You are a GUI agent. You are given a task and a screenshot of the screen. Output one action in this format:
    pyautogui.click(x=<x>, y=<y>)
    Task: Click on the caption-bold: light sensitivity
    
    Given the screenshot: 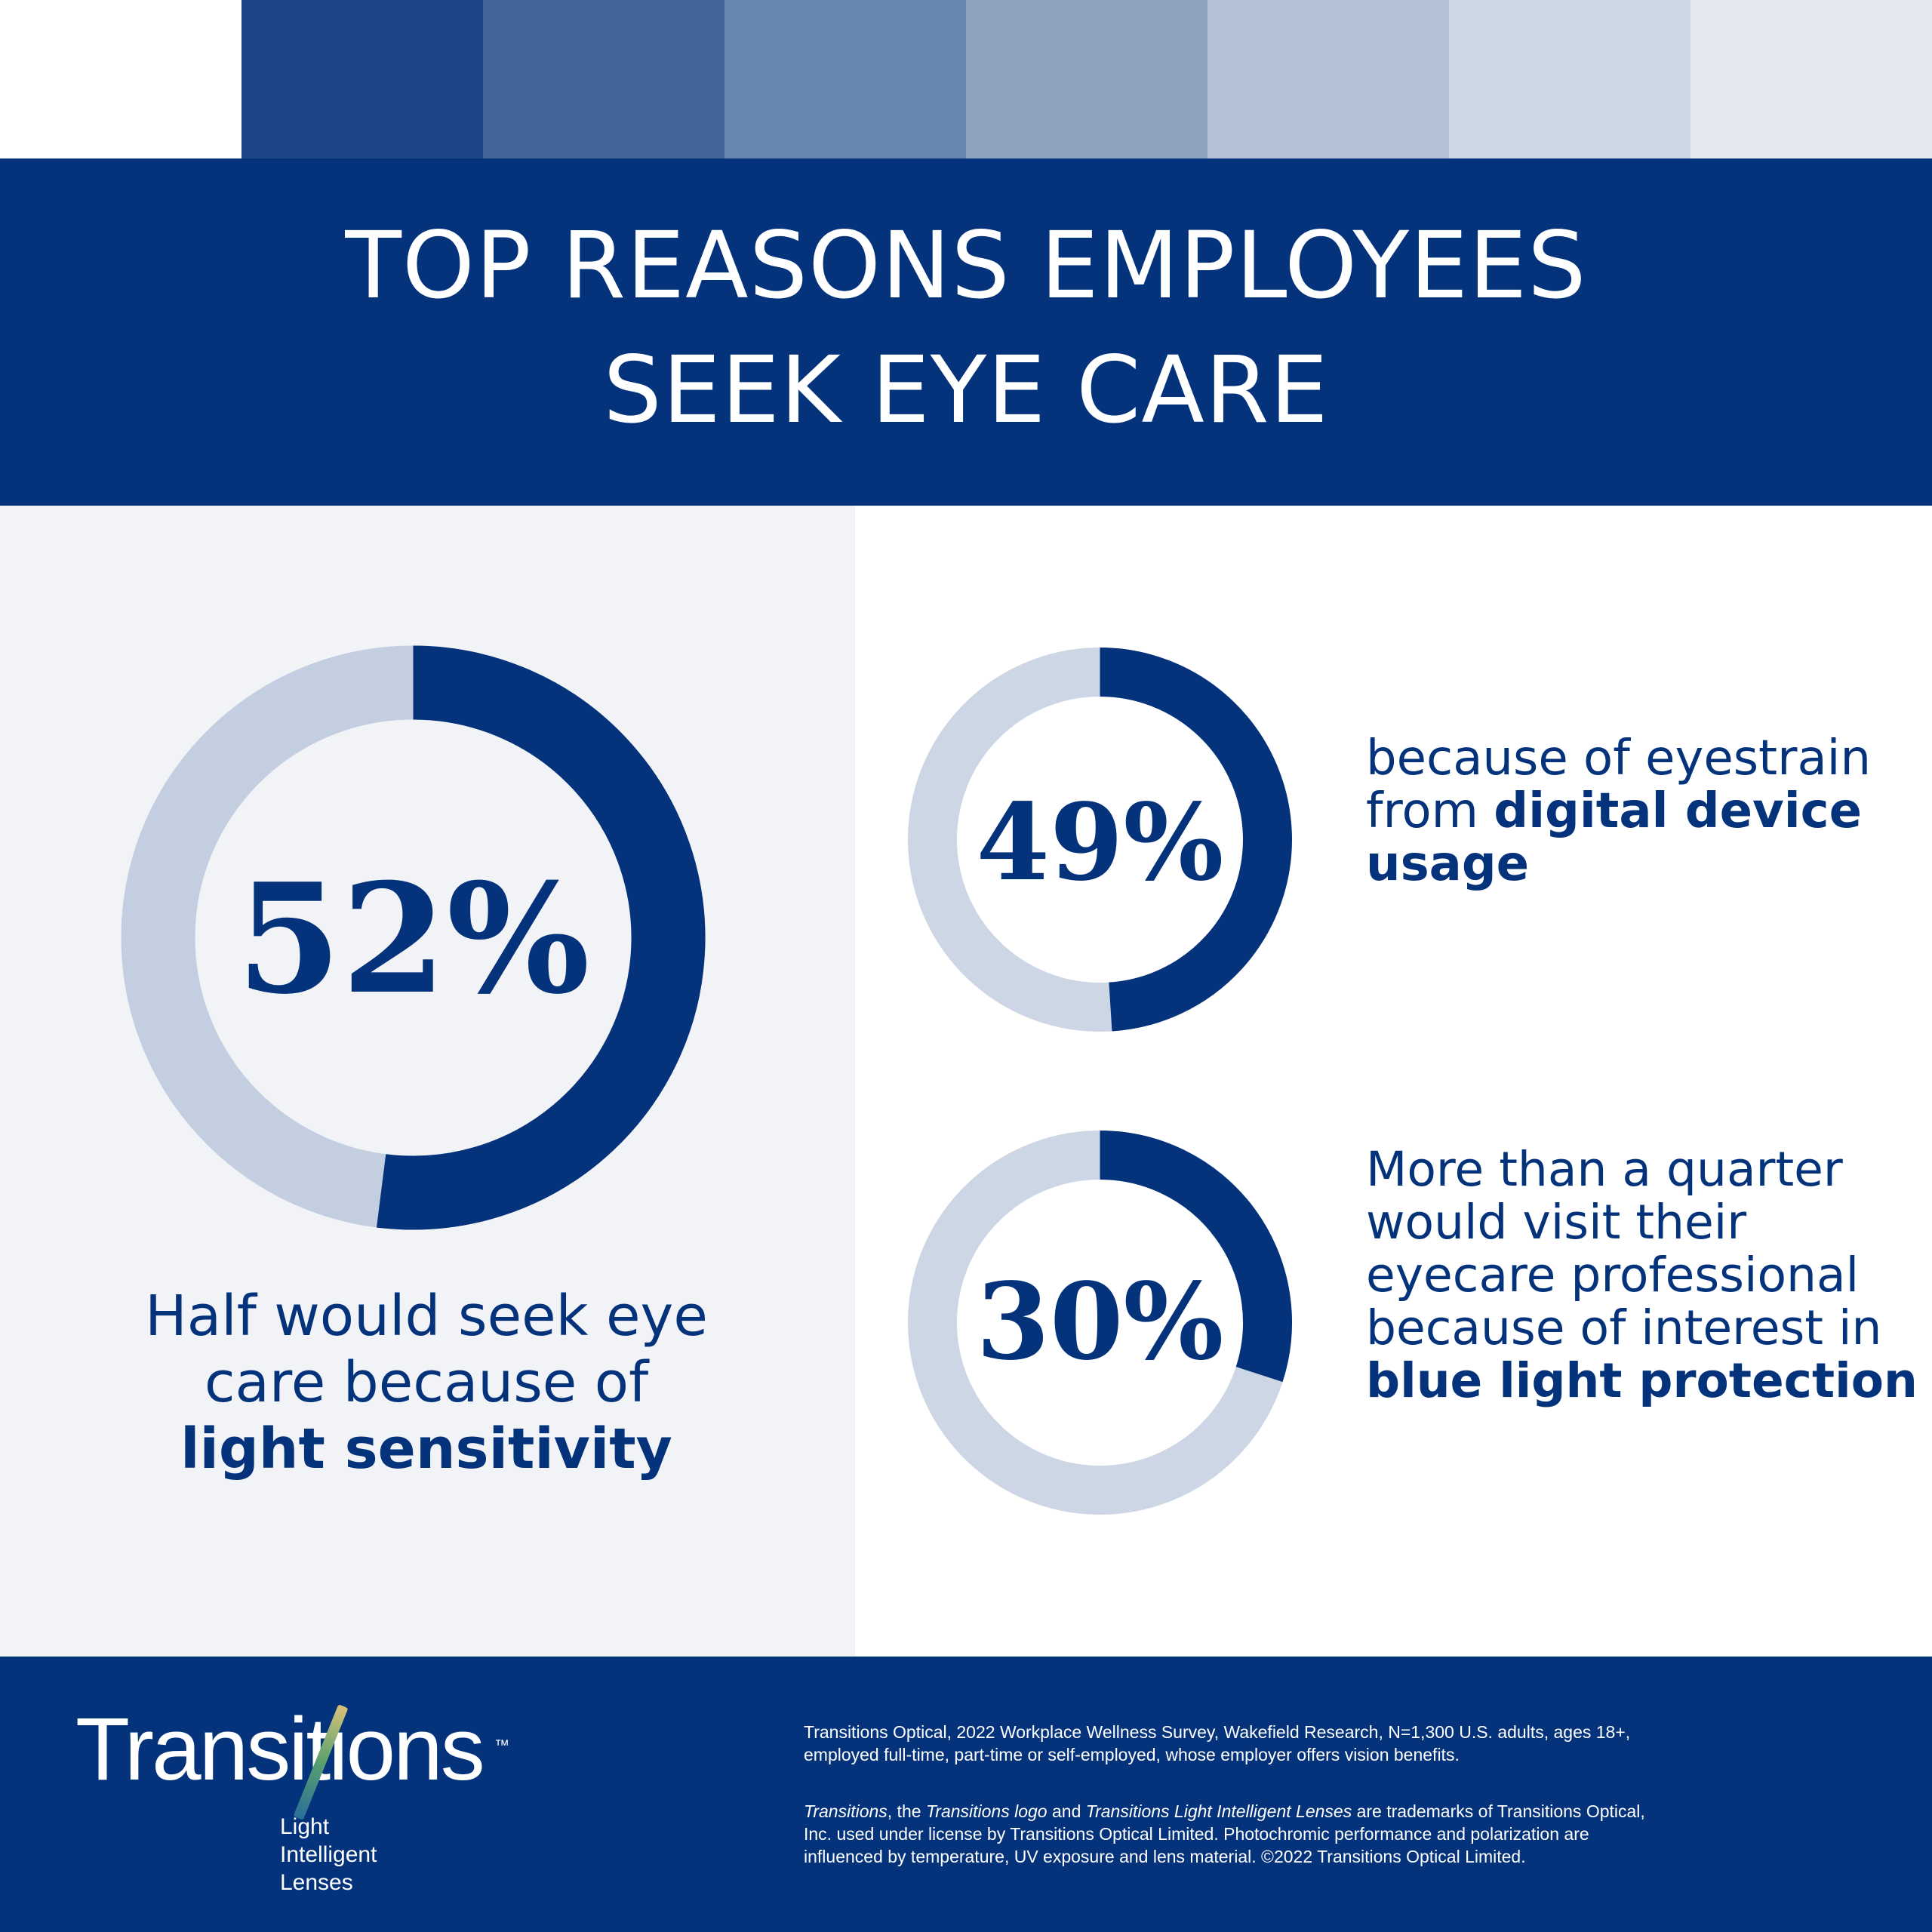 What is the action you would take?
    pyautogui.click(x=426, y=1449)
    